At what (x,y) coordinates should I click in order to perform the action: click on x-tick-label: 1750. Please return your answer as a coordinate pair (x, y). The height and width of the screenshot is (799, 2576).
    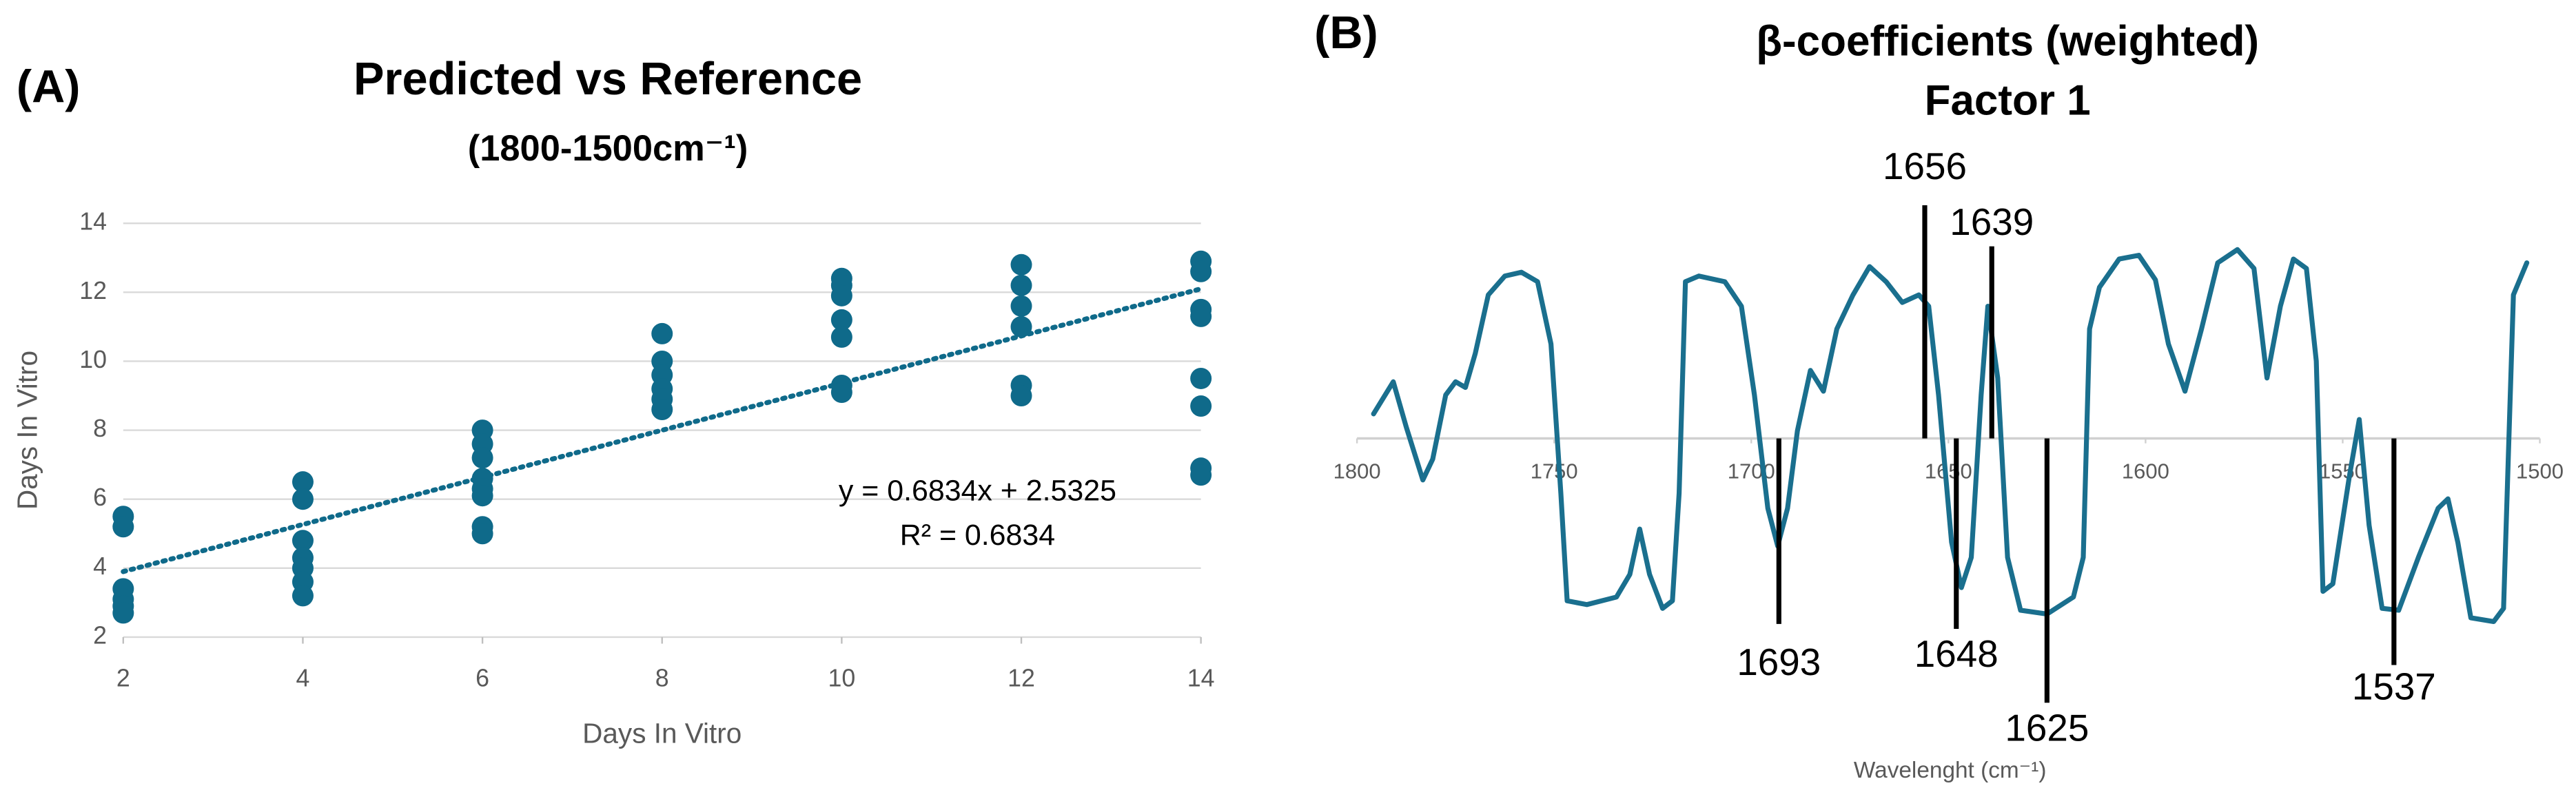
    Looking at the image, I should click on (1554, 471).